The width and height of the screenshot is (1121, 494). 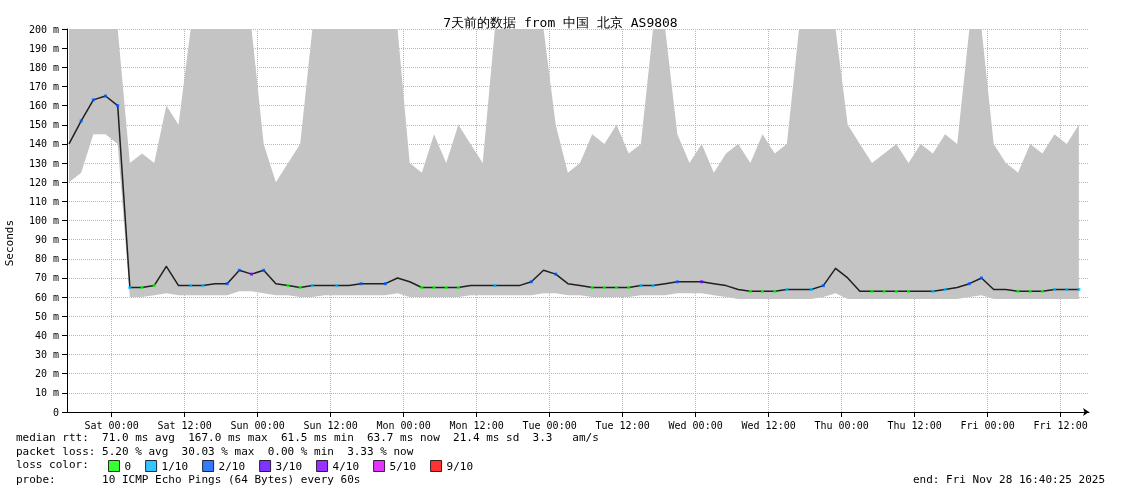 What do you see at coordinates (46, 297) in the screenshot?
I see `y-tick-label: 60 m` at bounding box center [46, 297].